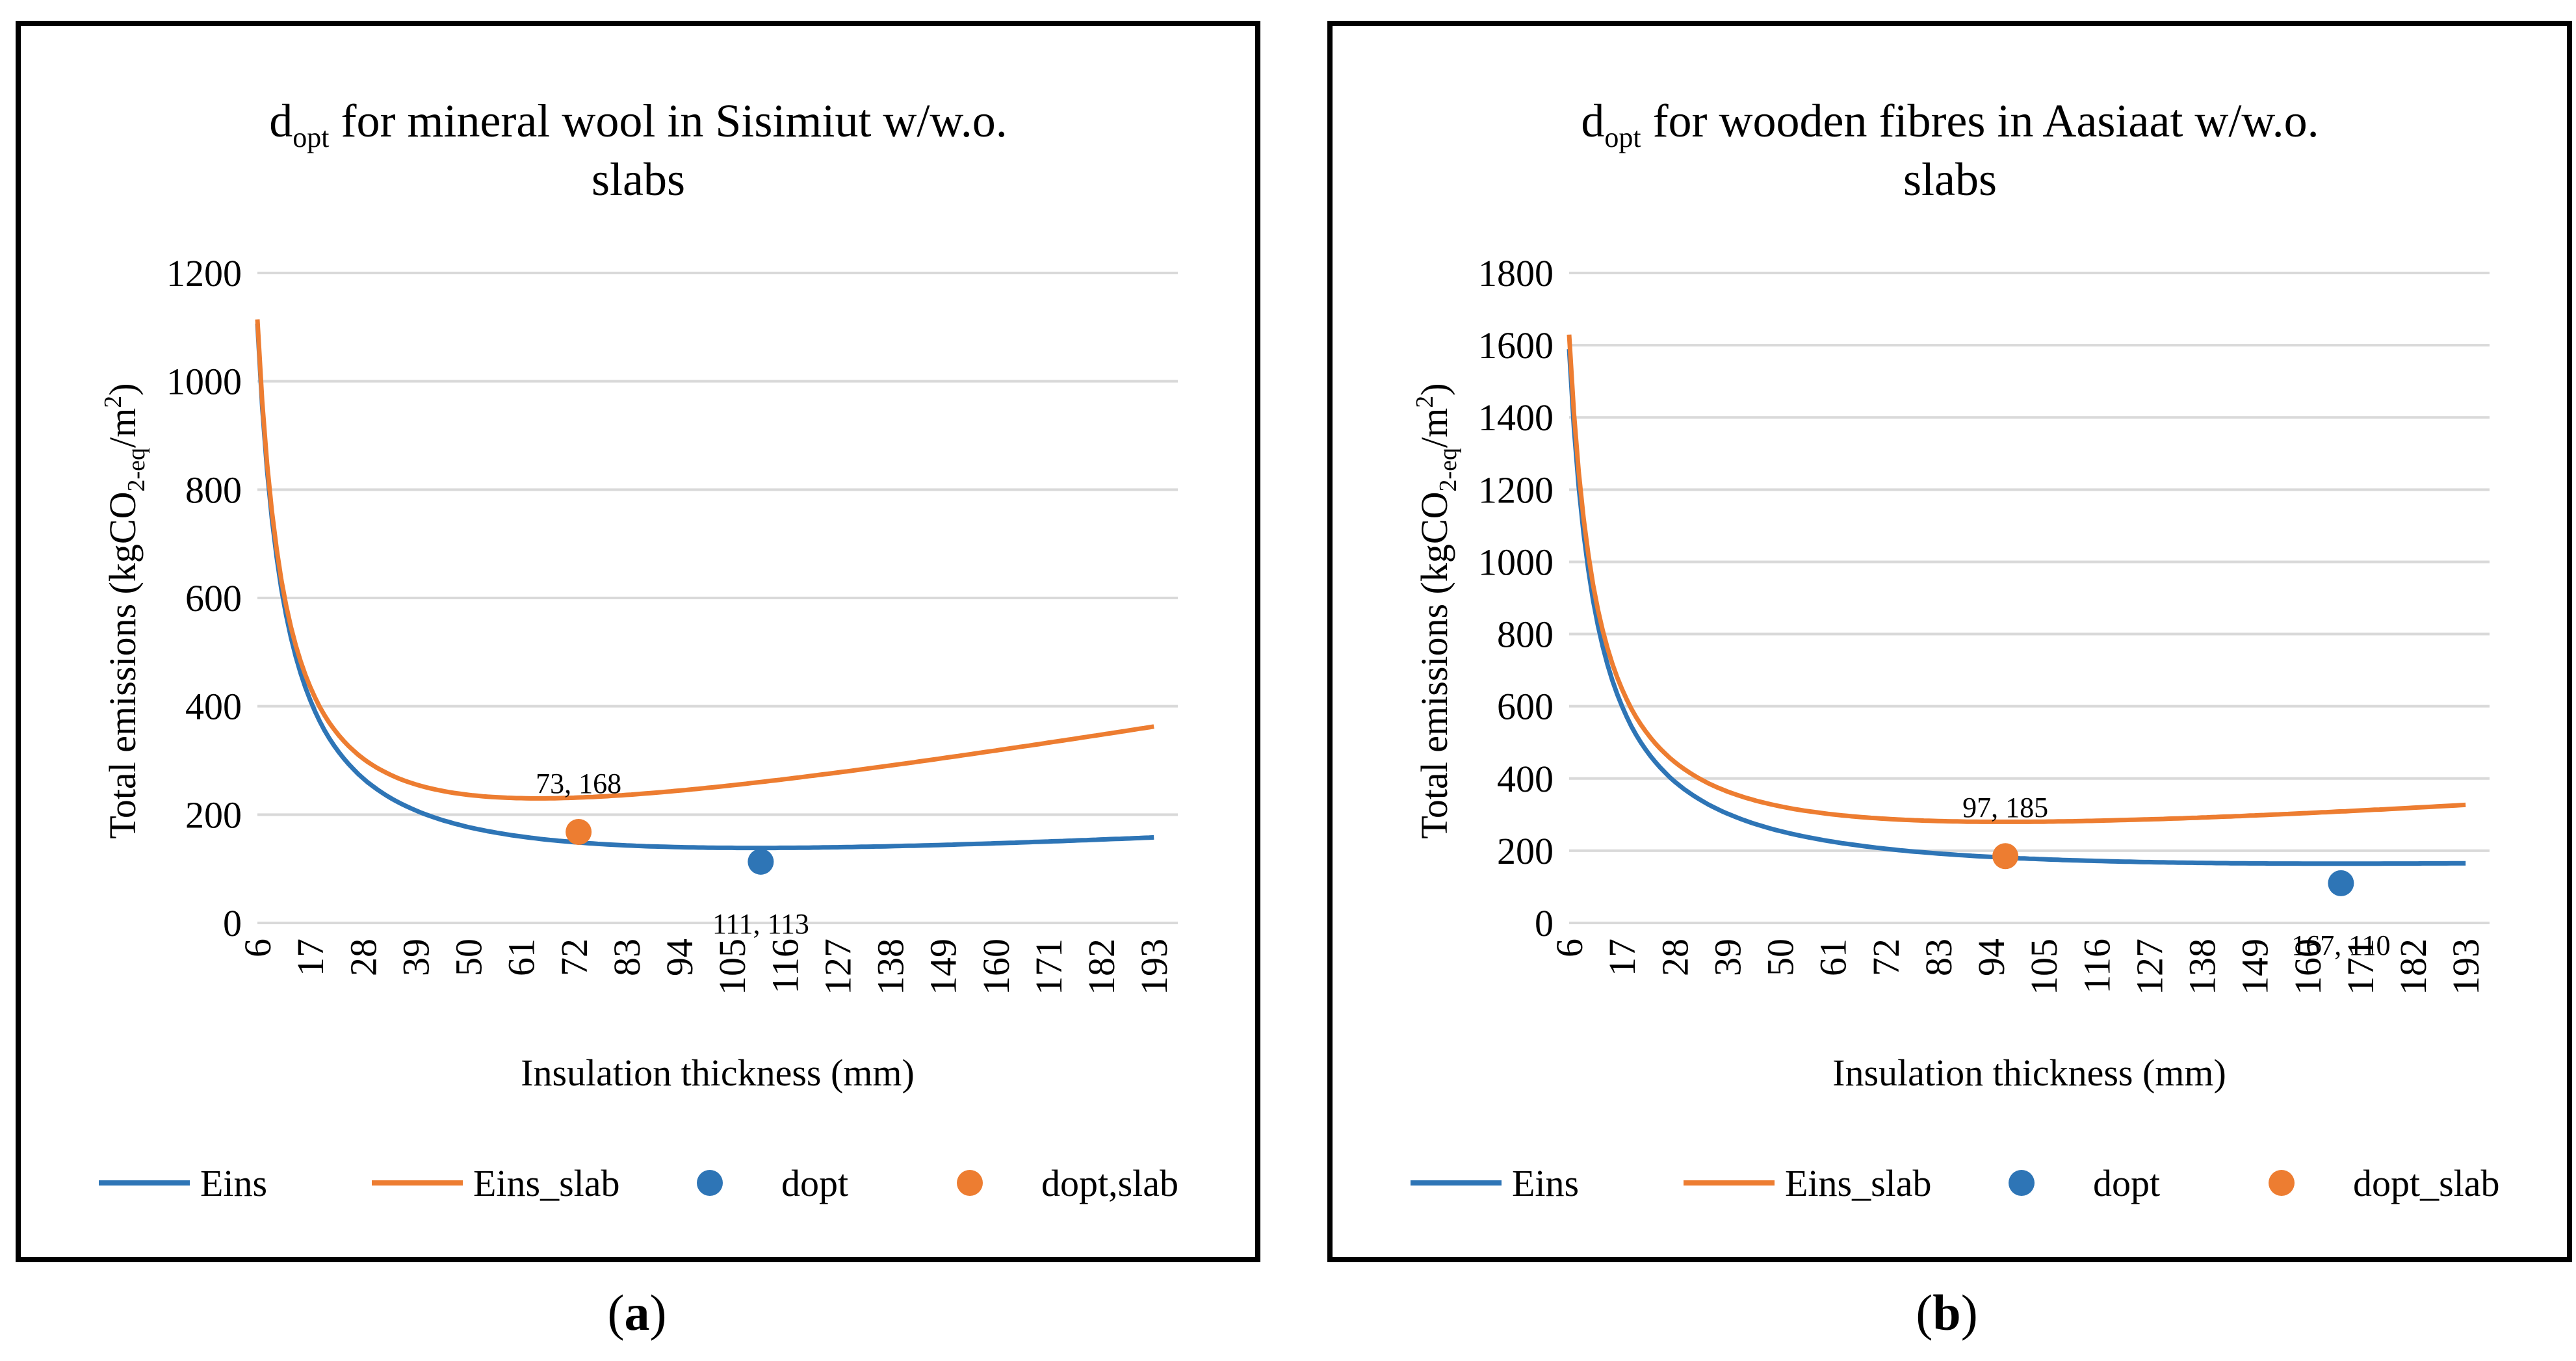 The height and width of the screenshot is (1361, 2576). Describe the element at coordinates (2149, 967) in the screenshot. I see `x-tick-label: 127` at that location.